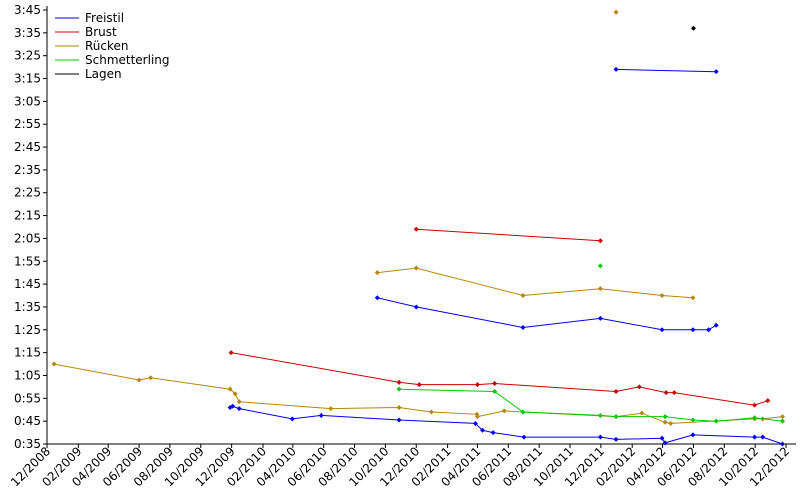 The height and width of the screenshot is (500, 800). Describe the element at coordinates (27, 444) in the screenshot. I see `y-tick-label: 0:35` at that location.